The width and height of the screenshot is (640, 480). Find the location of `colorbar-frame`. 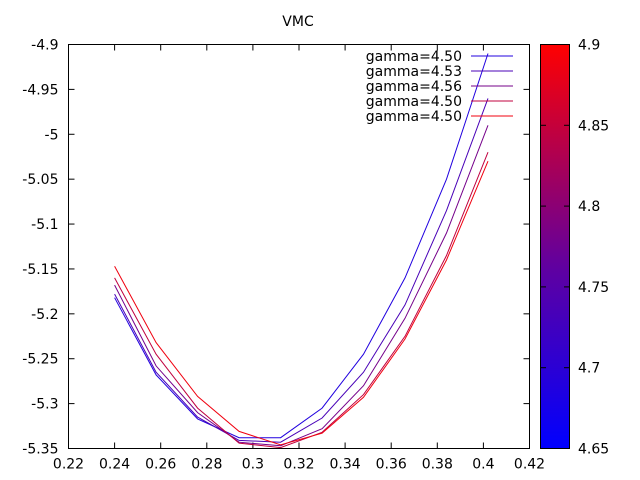

colorbar-frame is located at coordinates (555, 246).